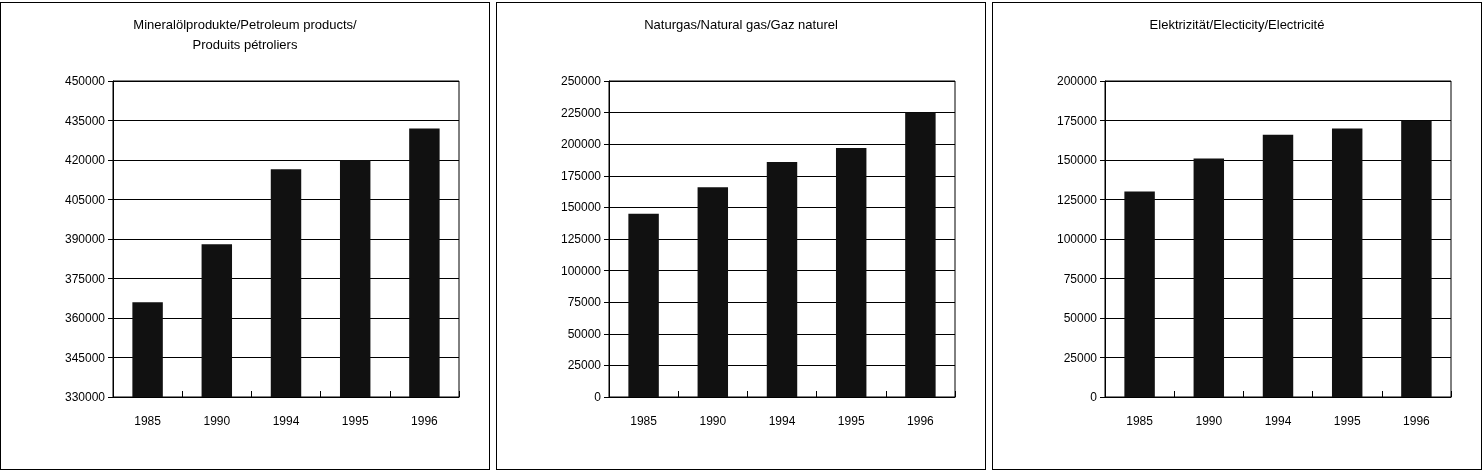 The height and width of the screenshot is (472, 1482). I want to click on y-tick-label: 420000, so click(85, 160).